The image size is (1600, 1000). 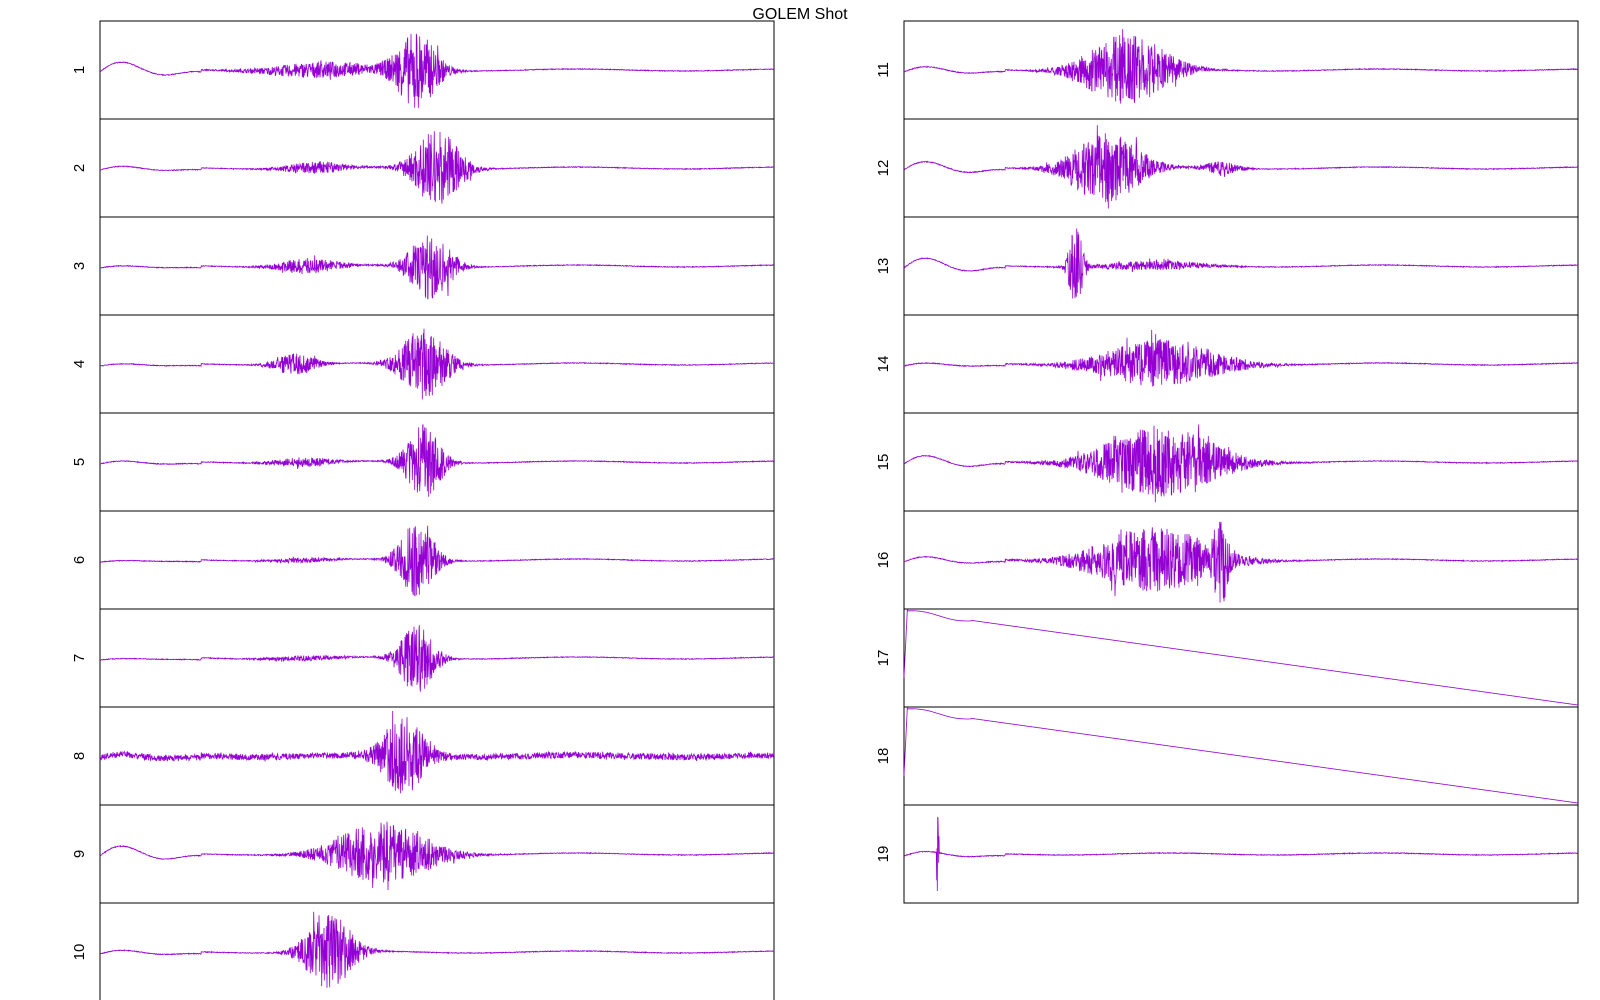 I want to click on panel-4: 4, so click(x=423, y=364).